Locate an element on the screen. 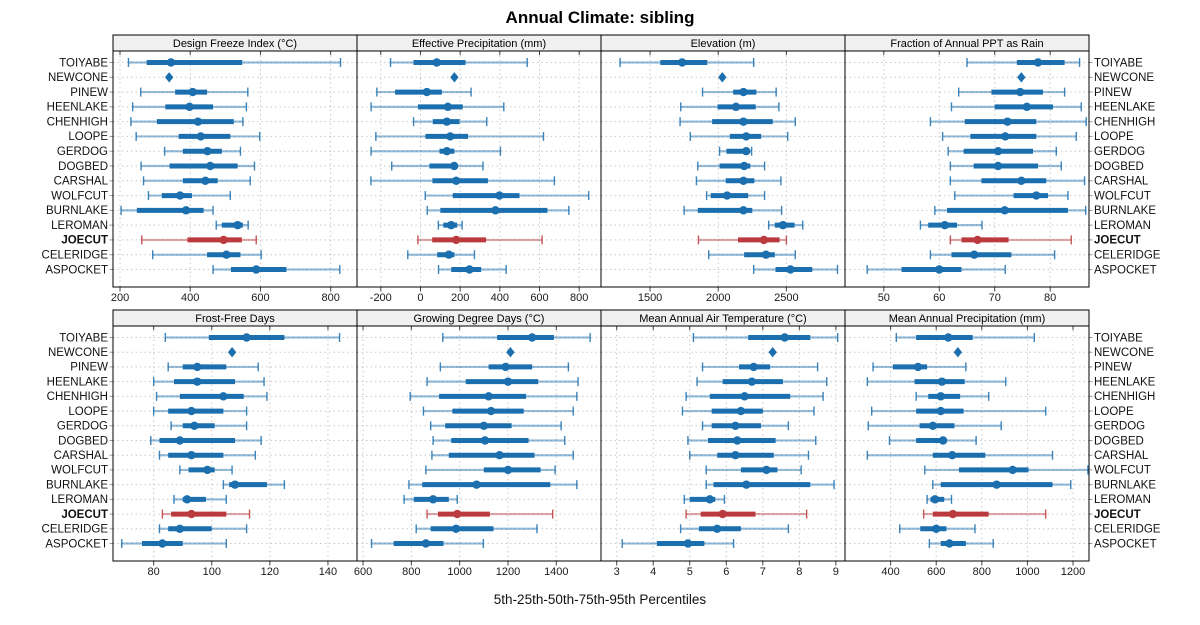 The height and width of the screenshot is (625, 1200). site-label-left: GERDOG is located at coordinates (82, 427).